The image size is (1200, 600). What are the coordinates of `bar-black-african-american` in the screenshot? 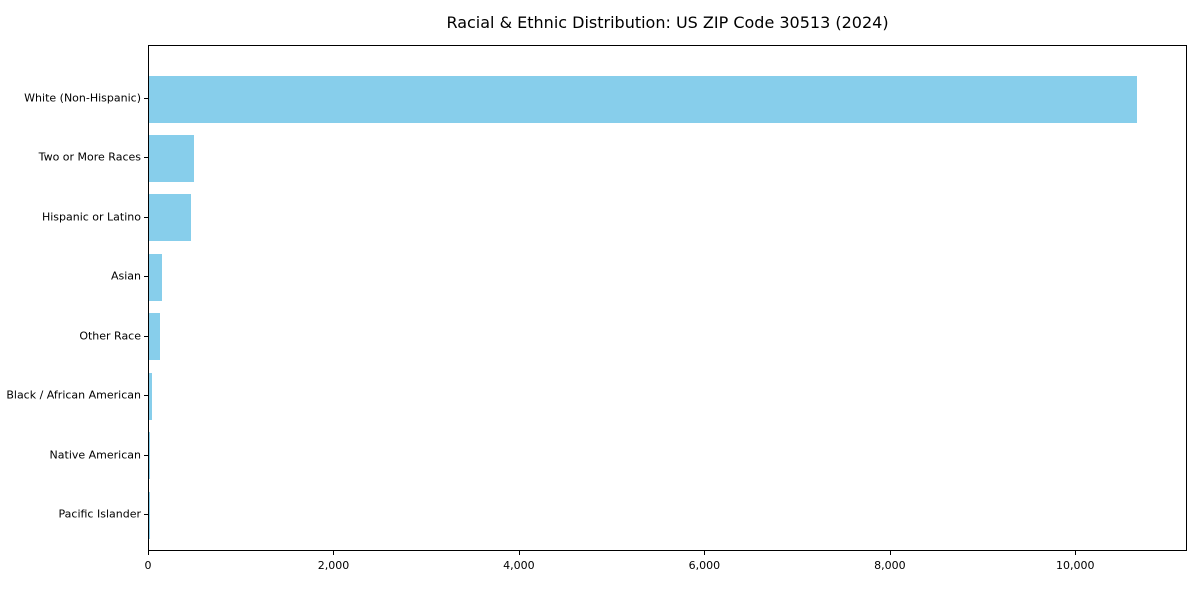 It's located at (151, 396).